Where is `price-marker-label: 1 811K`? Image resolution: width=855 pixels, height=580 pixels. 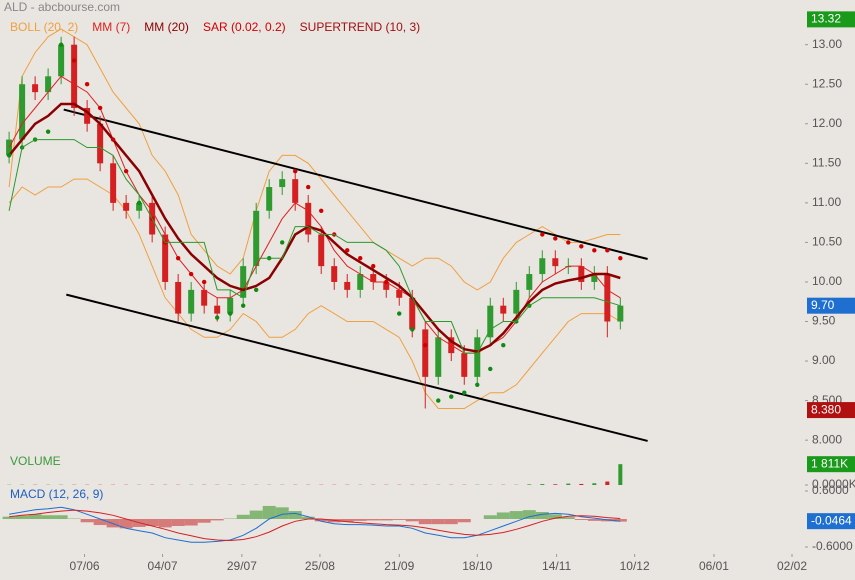 price-marker-label: 1 811K is located at coordinates (829, 463).